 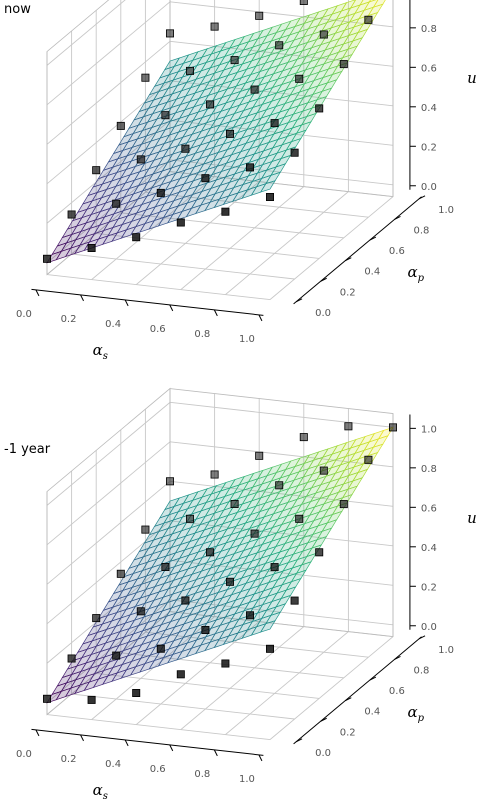 I want to click on p1-pane-edge, so click(x=108, y=551).